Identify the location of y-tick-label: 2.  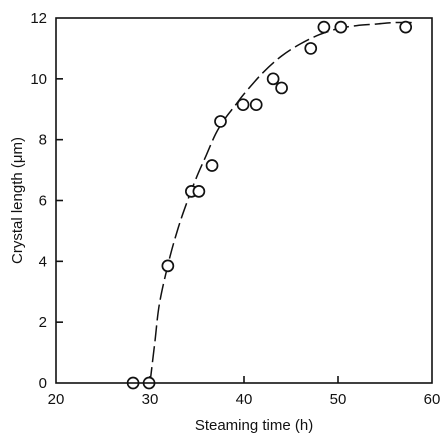
(43, 322).